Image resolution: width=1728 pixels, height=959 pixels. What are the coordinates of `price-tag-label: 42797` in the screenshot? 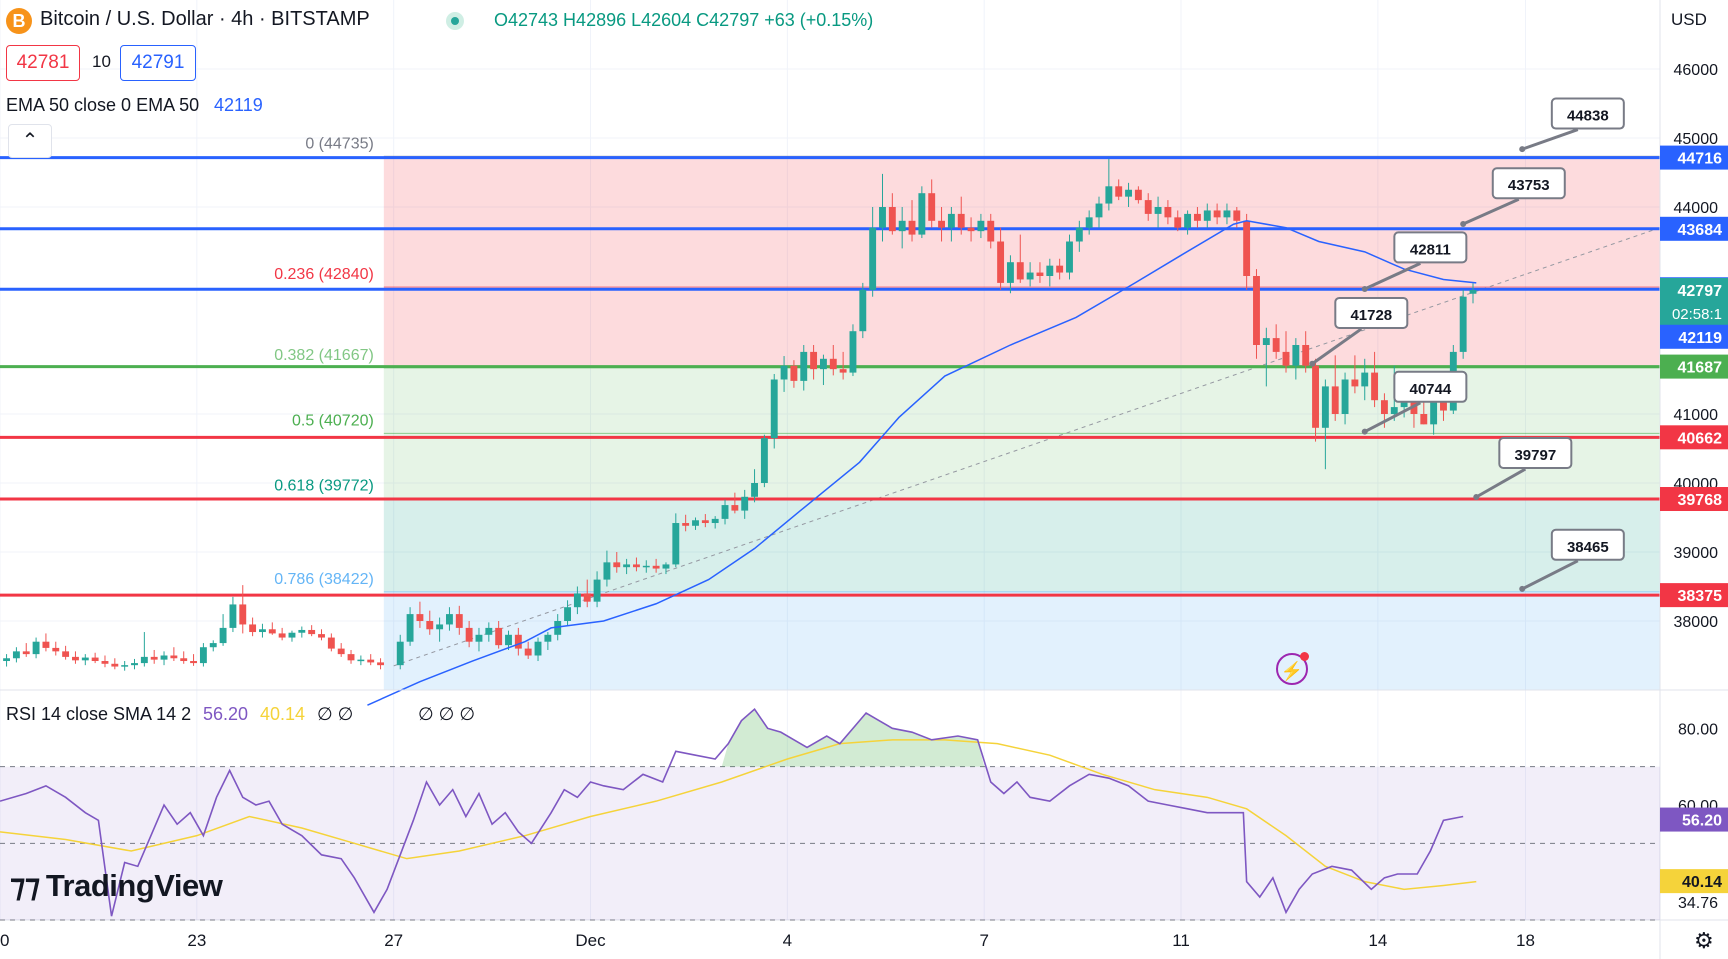 It's located at (1700, 291).